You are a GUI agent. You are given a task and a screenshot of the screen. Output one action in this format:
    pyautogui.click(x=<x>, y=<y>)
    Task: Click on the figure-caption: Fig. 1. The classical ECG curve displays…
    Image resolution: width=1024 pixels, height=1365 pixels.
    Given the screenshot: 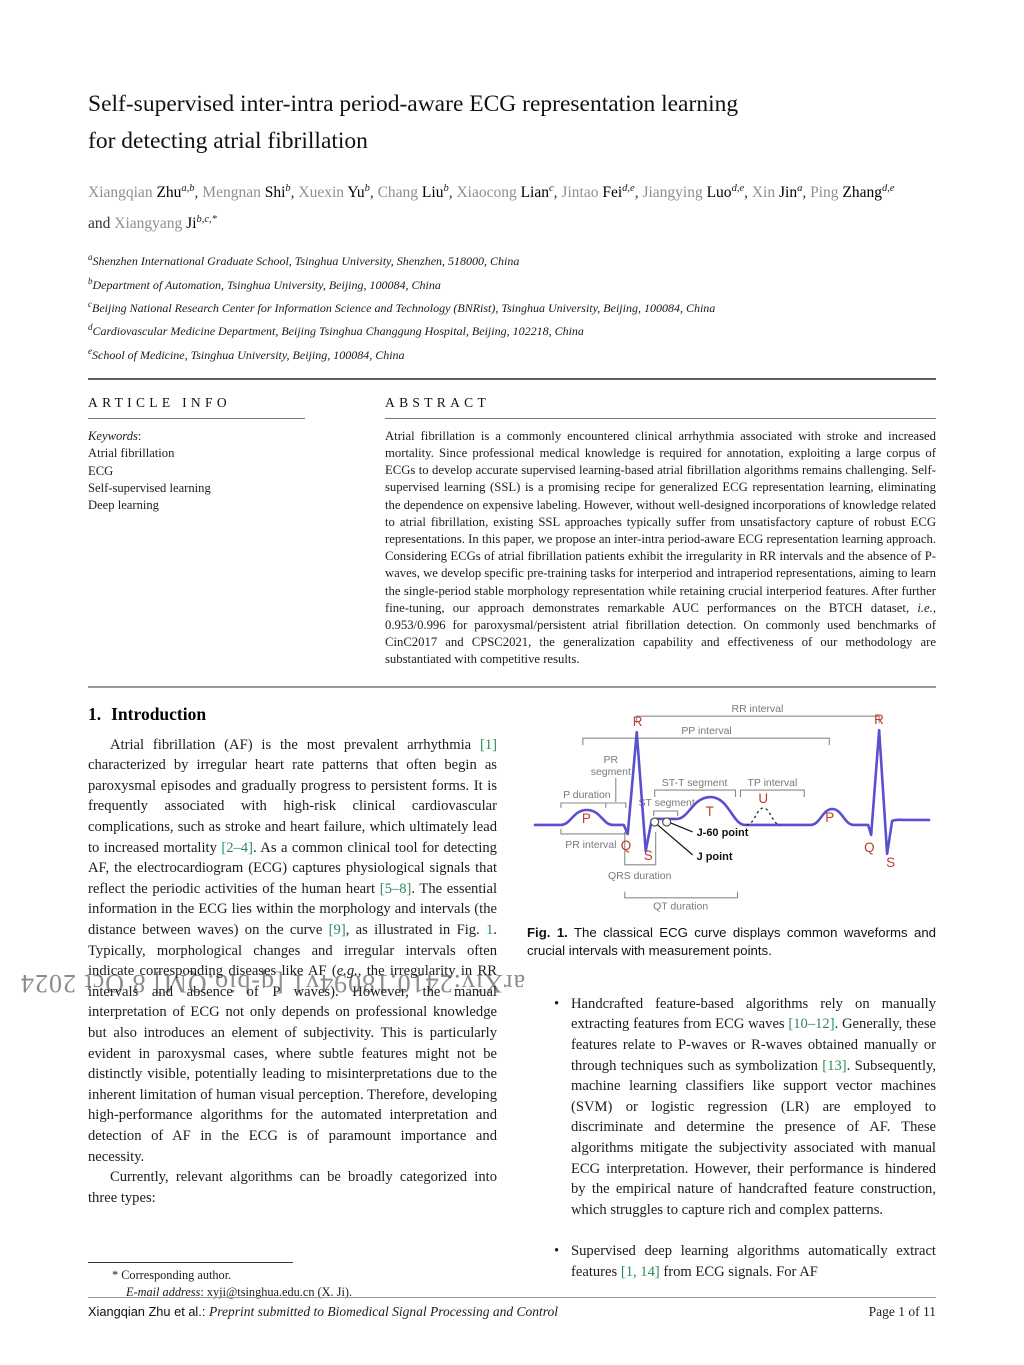 What is the action you would take?
    pyautogui.click(x=731, y=941)
    